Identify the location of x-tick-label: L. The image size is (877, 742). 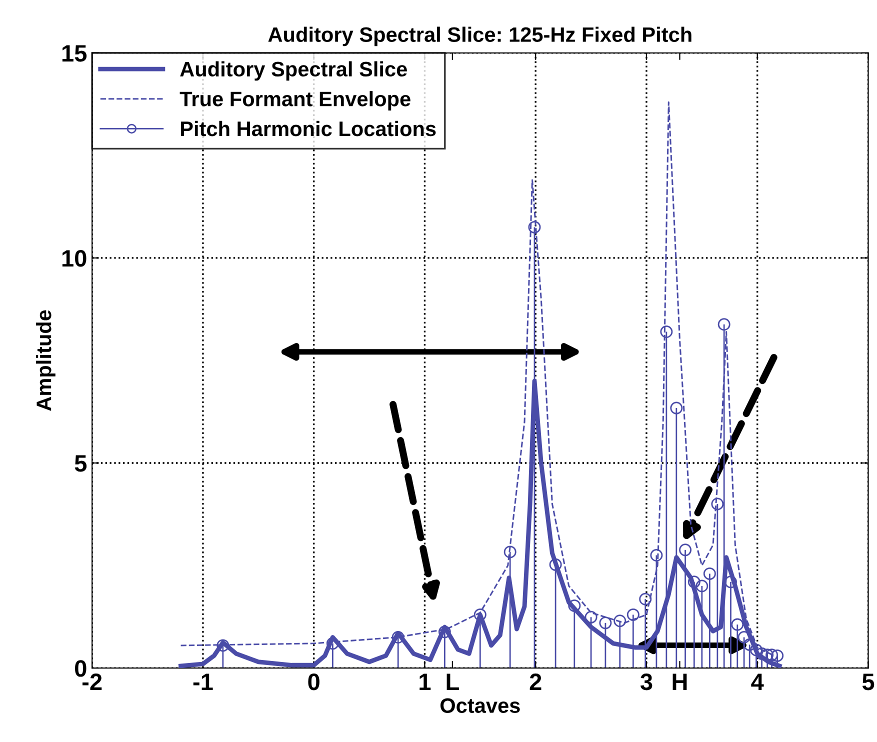
(452, 682).